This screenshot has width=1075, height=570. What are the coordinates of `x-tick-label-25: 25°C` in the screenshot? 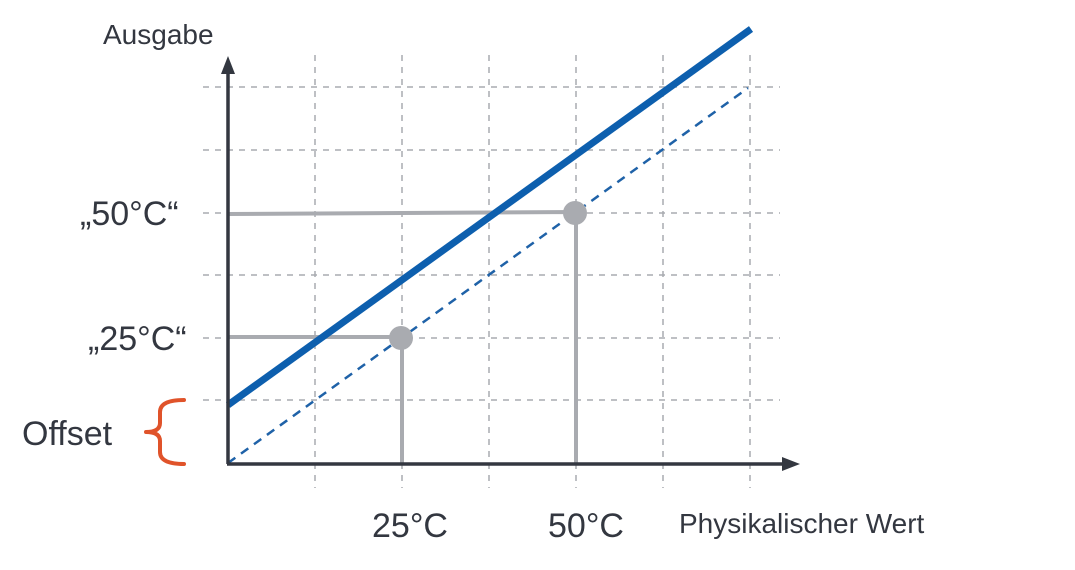 It's located at (410, 526).